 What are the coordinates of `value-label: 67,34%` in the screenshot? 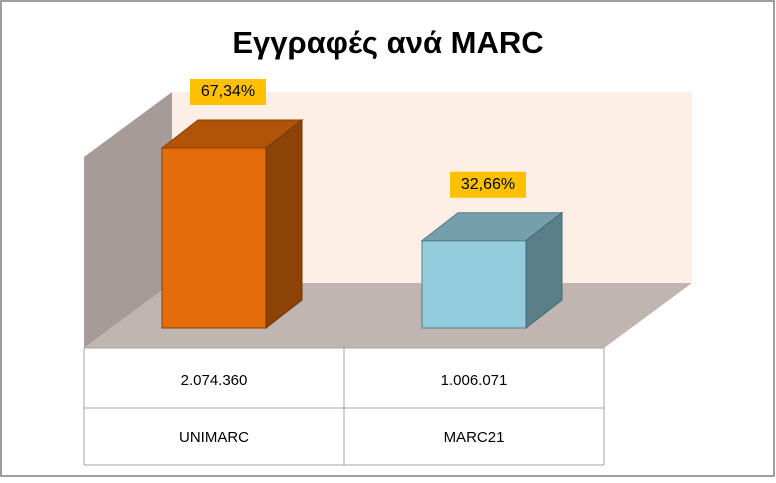 It's located at (228, 91).